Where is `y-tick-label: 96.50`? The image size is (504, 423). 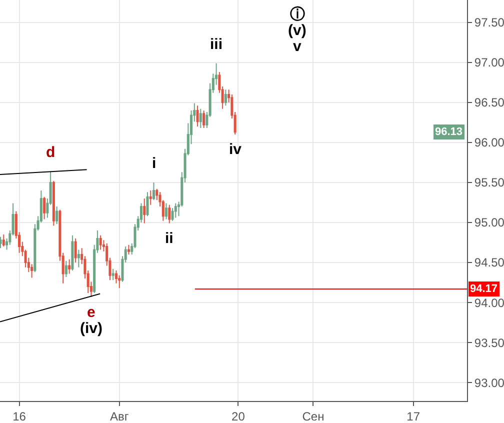 y-tick-label: 96.50 is located at coordinates (489, 103).